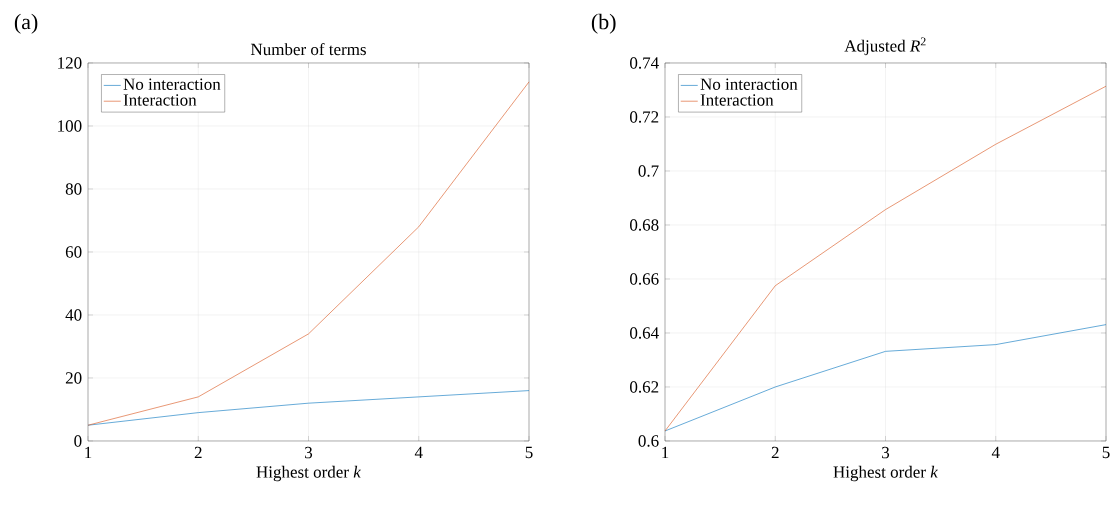 This screenshot has width=1115, height=506. Describe the element at coordinates (26, 23) in the screenshot. I see `text: (a)` at that location.